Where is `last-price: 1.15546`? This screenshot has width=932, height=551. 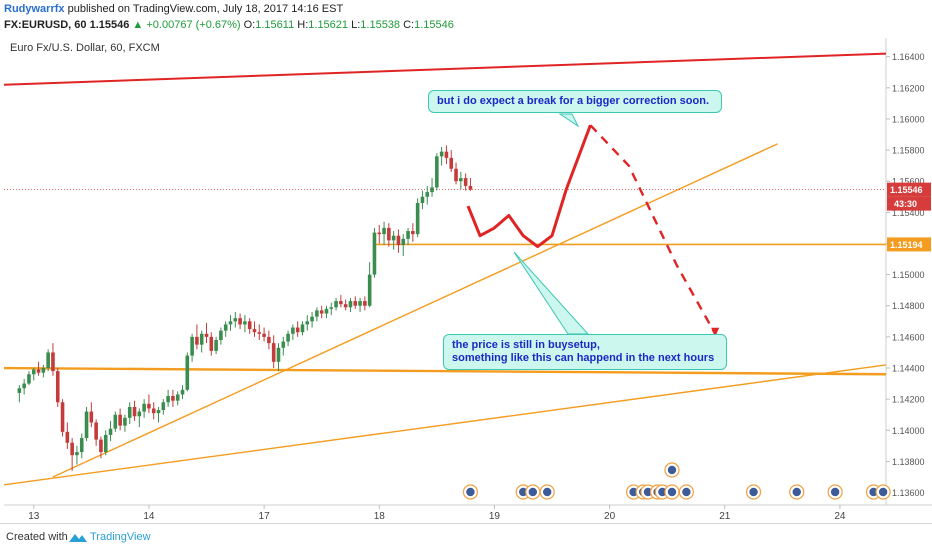
last-price: 1.15546 is located at coordinates (109, 25).